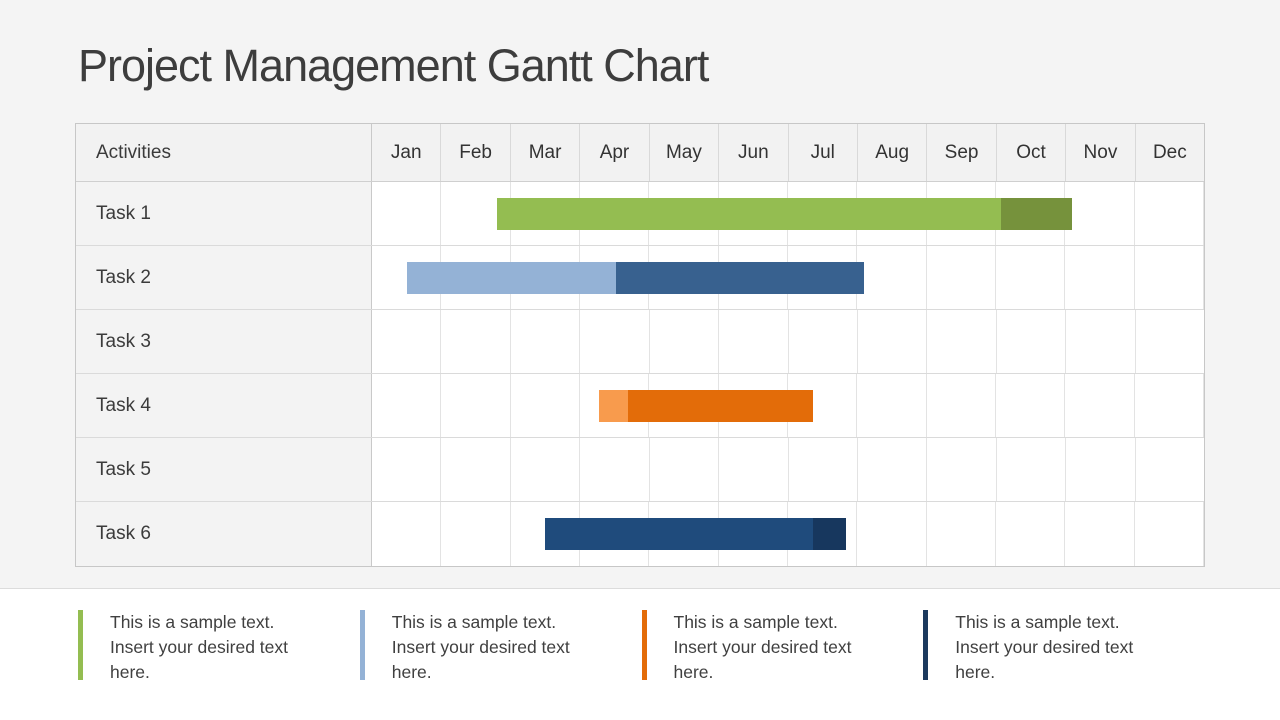 Image resolution: width=1280 pixels, height=720 pixels. I want to click on task-row-4: Task 4, so click(640, 406).